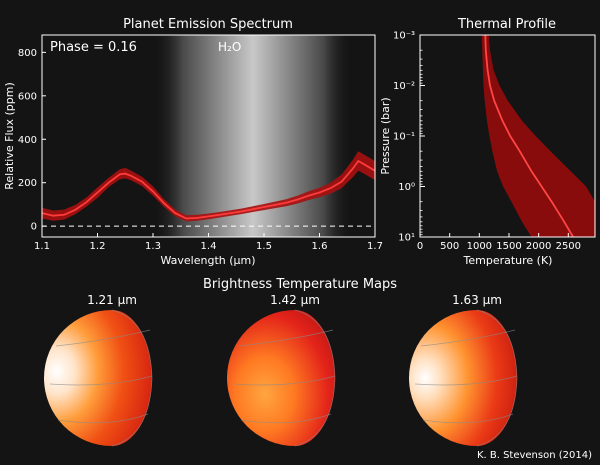 The width and height of the screenshot is (600, 465). I want to click on spectrum-y-ticks: 0 200 400 600 800, so click(32, 140).